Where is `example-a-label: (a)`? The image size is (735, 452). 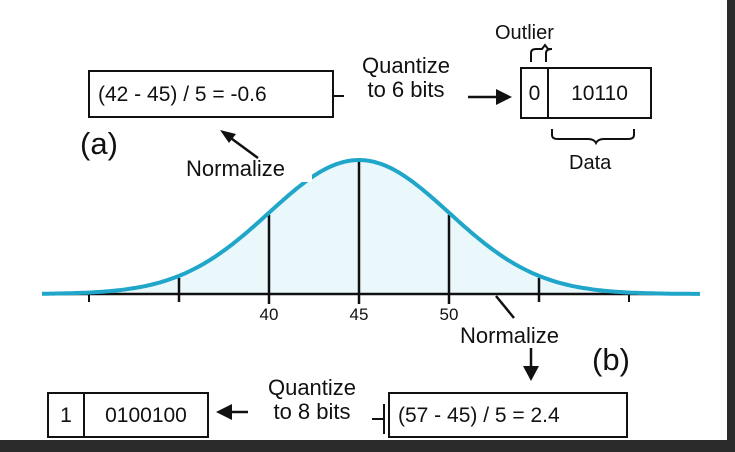 example-a-label: (a) is located at coordinates (99, 143).